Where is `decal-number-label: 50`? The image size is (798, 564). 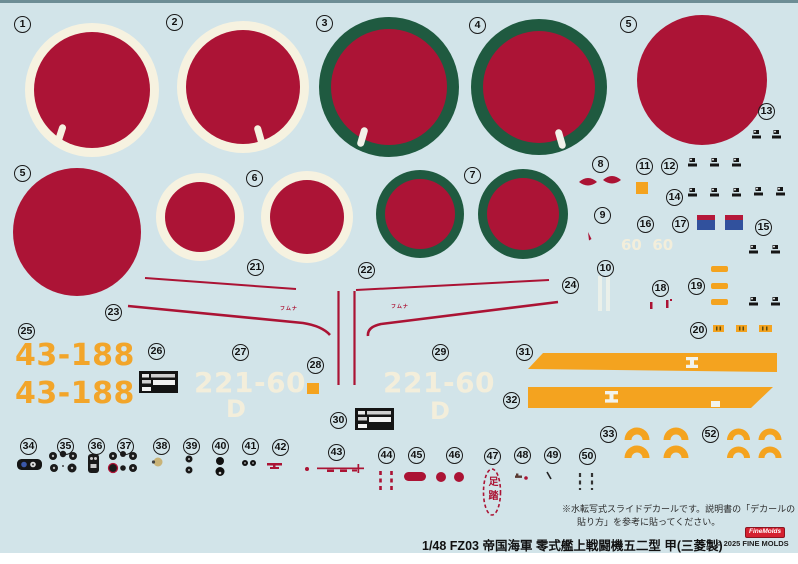 decal-number-label: 50 is located at coordinates (587, 456).